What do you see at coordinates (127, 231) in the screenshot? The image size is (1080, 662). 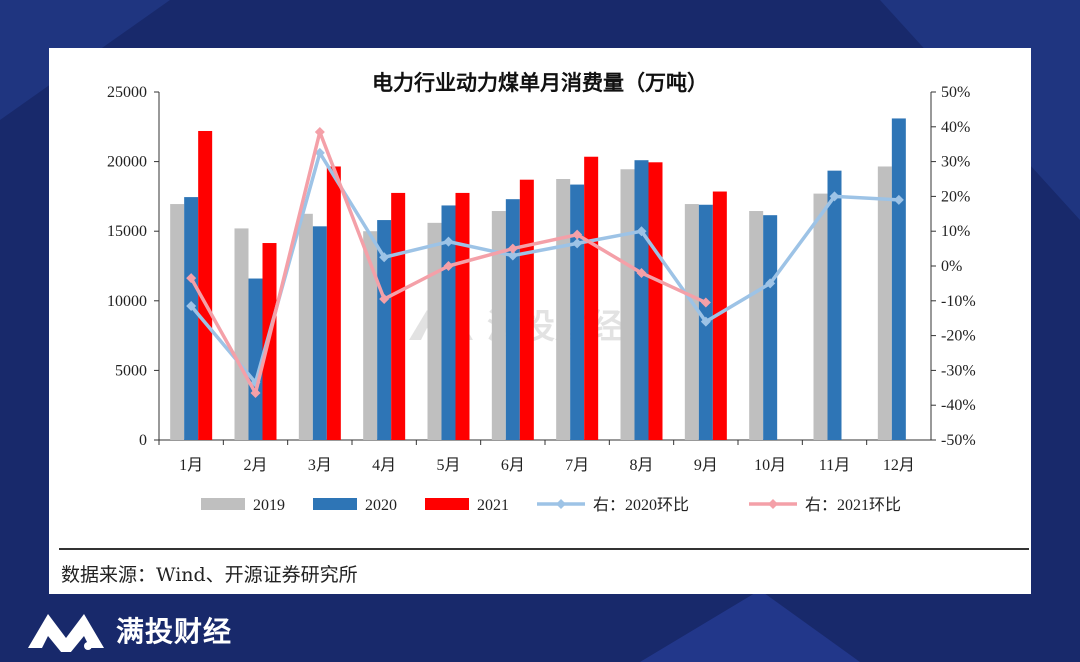 I see `y-left-tick-label: 15000` at bounding box center [127, 231].